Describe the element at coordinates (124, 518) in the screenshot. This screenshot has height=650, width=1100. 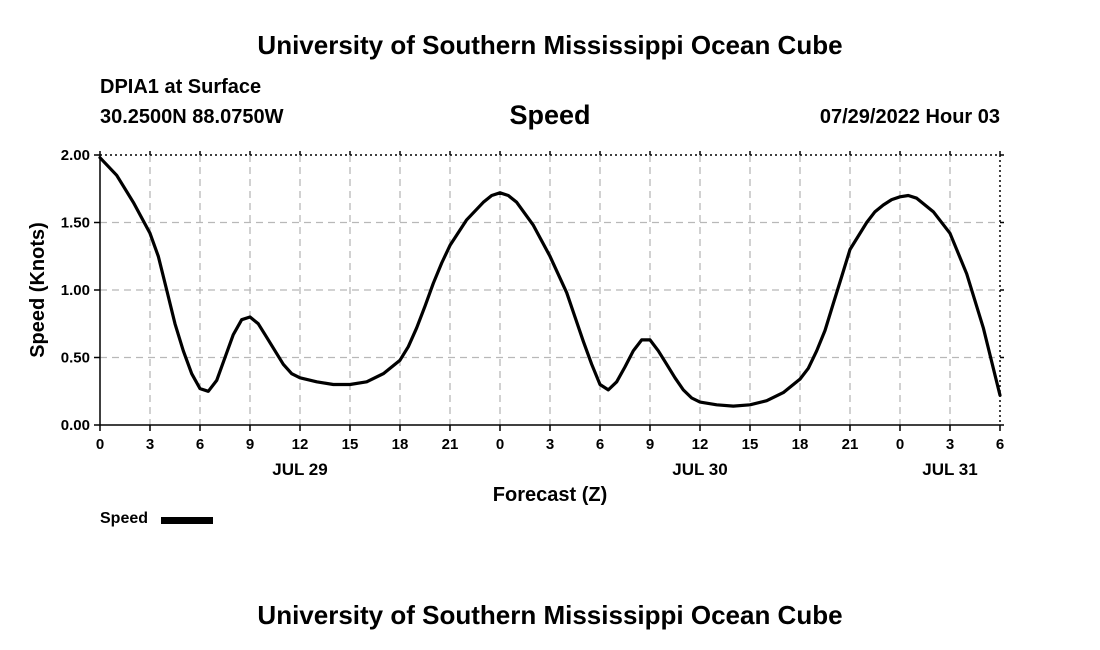
I see `legend-label: Speed` at that location.